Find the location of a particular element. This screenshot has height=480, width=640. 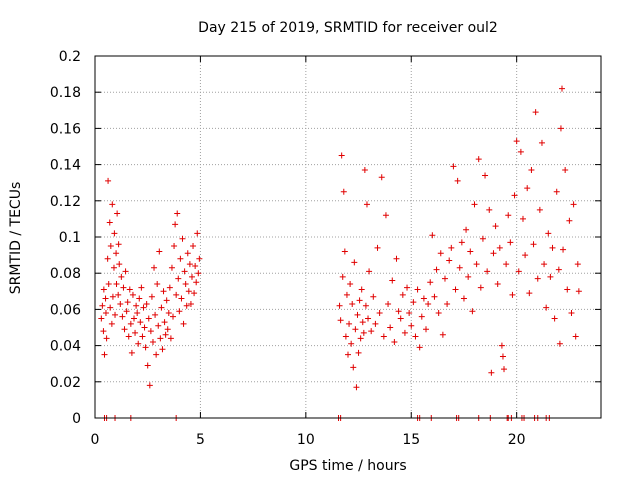

y-tick-label: 0.18 is located at coordinates (65, 93).